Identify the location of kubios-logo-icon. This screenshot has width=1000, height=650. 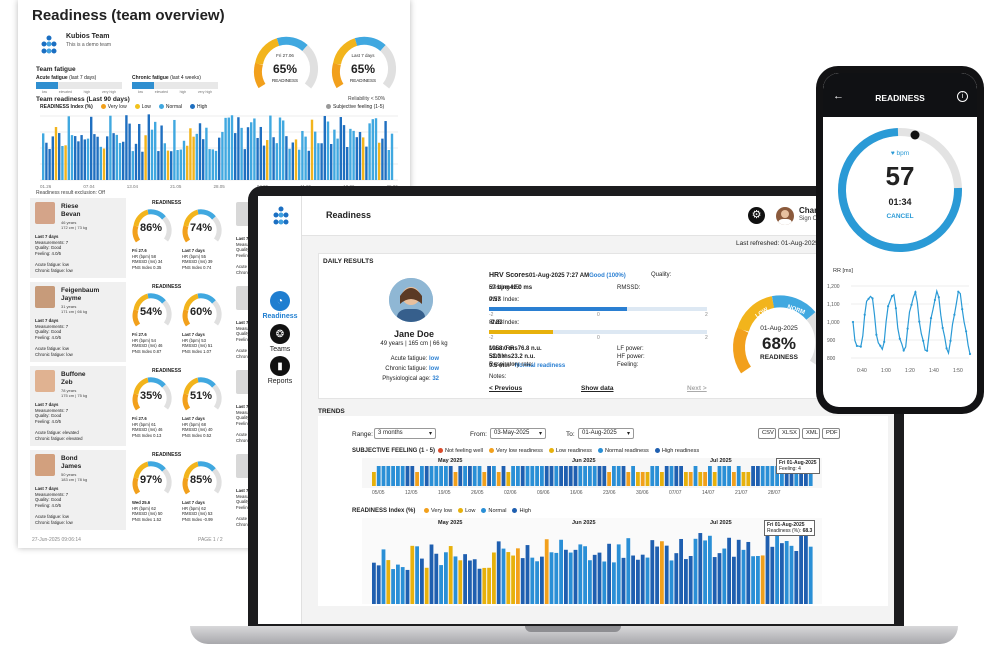
(281, 216).